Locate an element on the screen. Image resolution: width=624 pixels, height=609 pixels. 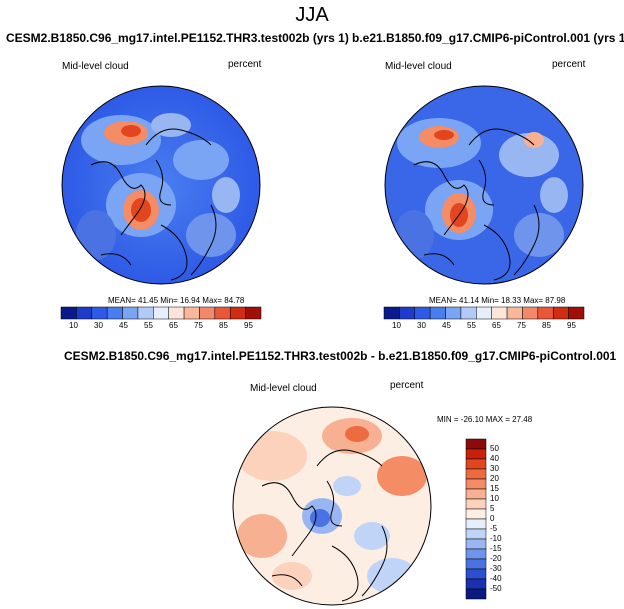
colorbar-tick-label: 15 is located at coordinates (494, 488).